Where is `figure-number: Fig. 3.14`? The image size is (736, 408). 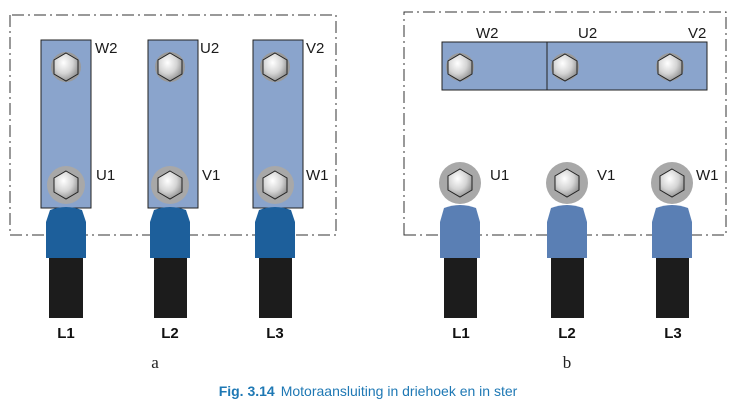 figure-number: Fig. 3.14 is located at coordinates (246, 391).